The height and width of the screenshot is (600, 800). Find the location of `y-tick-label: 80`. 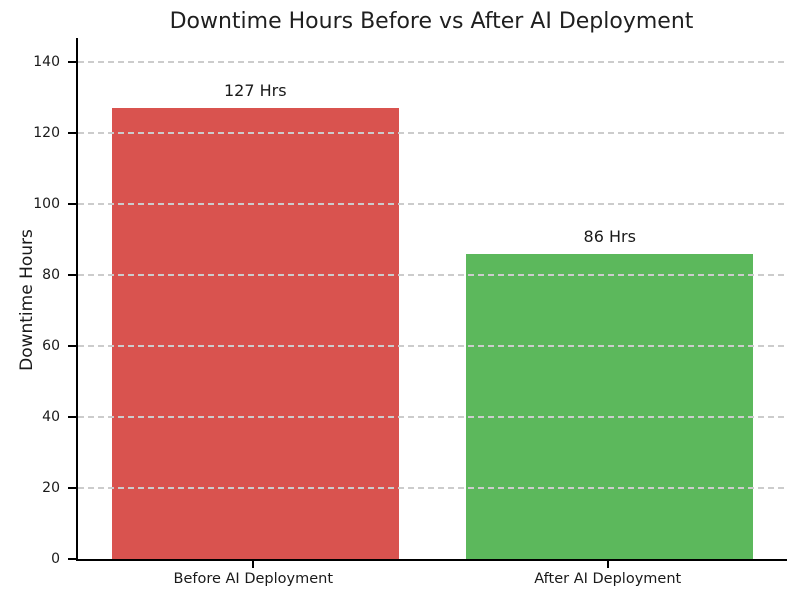

y-tick-label: 80 is located at coordinates (51, 274).